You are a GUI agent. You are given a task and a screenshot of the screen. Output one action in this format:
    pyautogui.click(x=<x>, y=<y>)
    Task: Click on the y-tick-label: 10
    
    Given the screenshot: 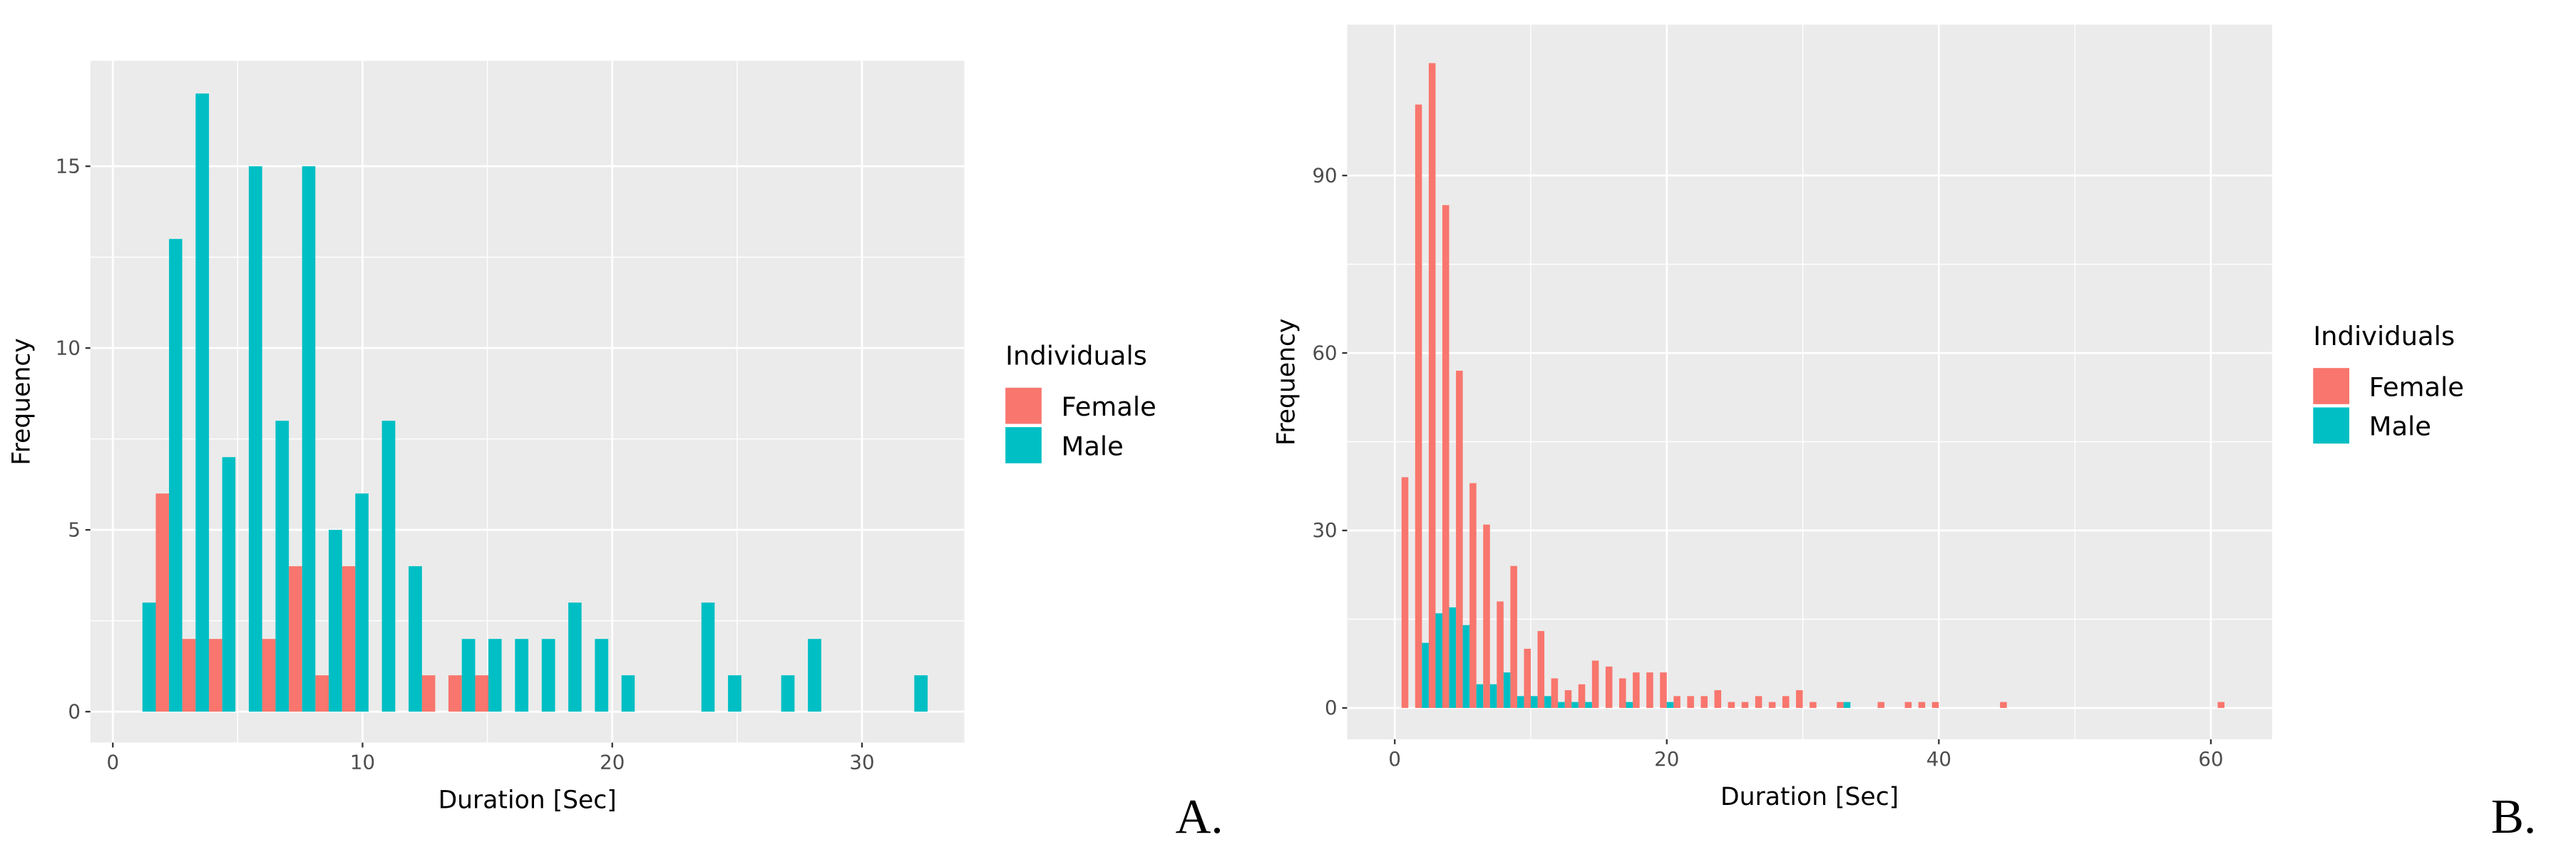 What is the action you would take?
    pyautogui.click(x=68, y=347)
    